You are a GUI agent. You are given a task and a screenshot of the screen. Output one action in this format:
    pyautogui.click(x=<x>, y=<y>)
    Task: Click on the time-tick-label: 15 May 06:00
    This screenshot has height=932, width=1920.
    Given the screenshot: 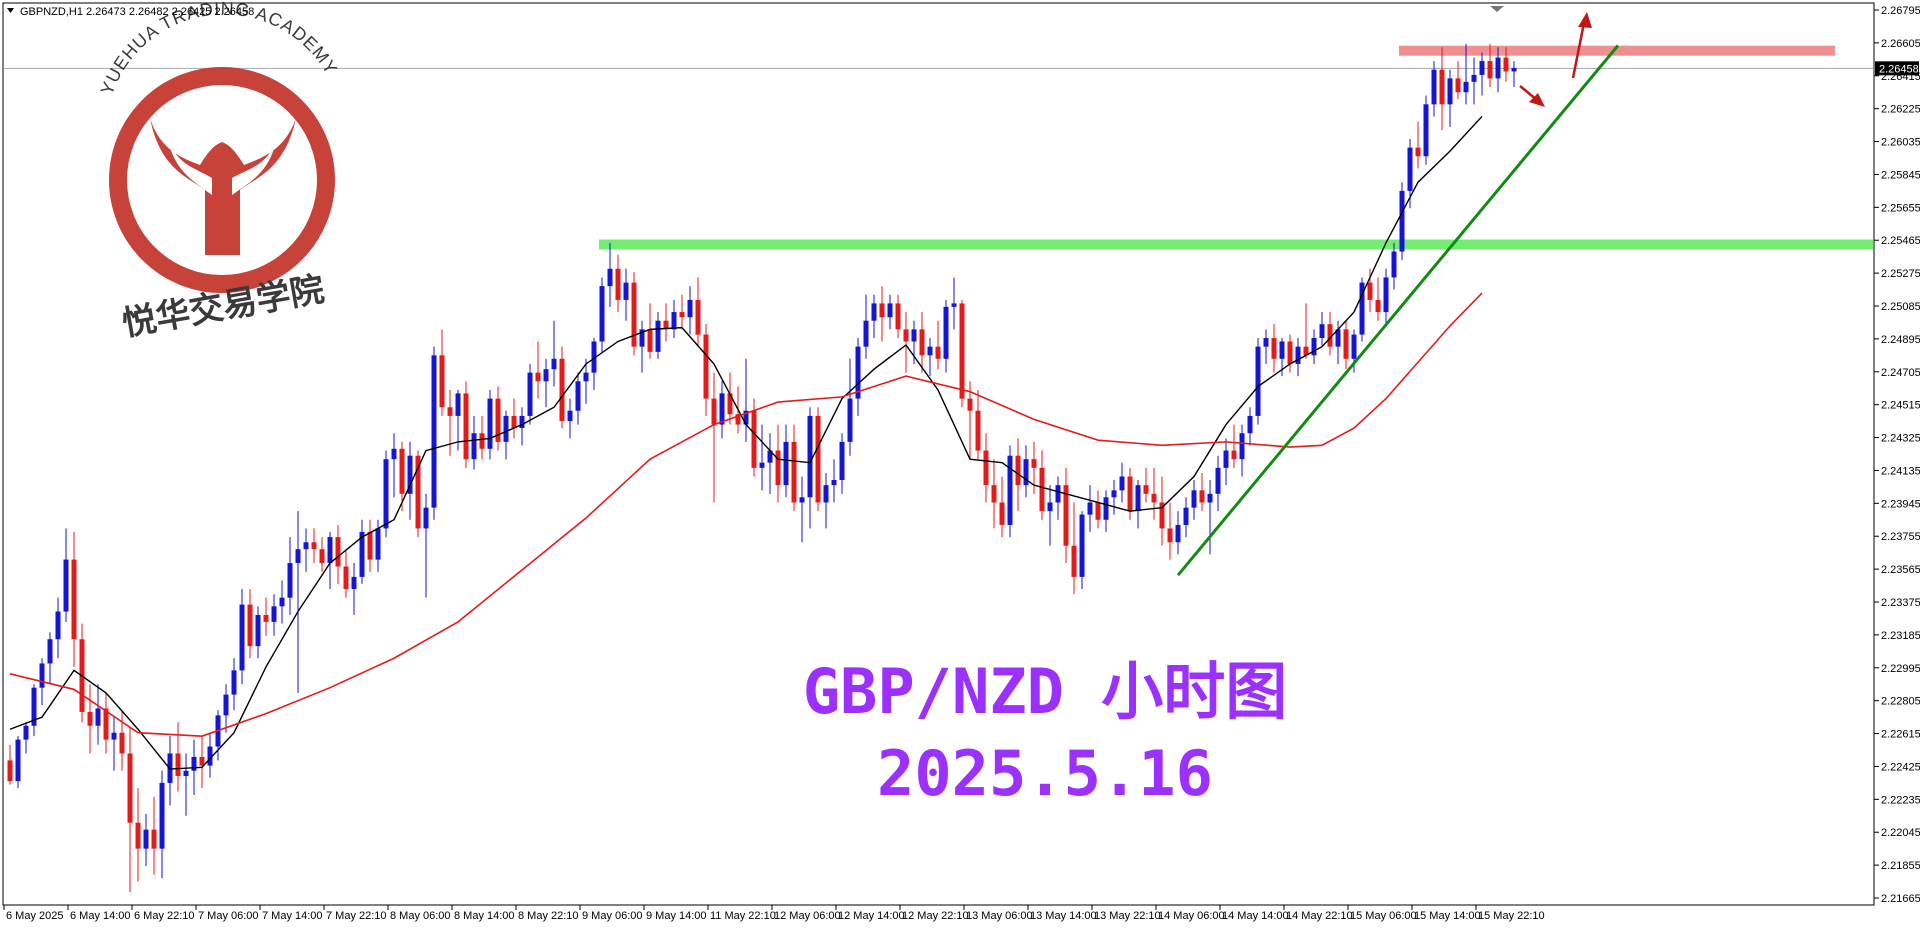 What is the action you would take?
    pyautogui.click(x=1383, y=916)
    